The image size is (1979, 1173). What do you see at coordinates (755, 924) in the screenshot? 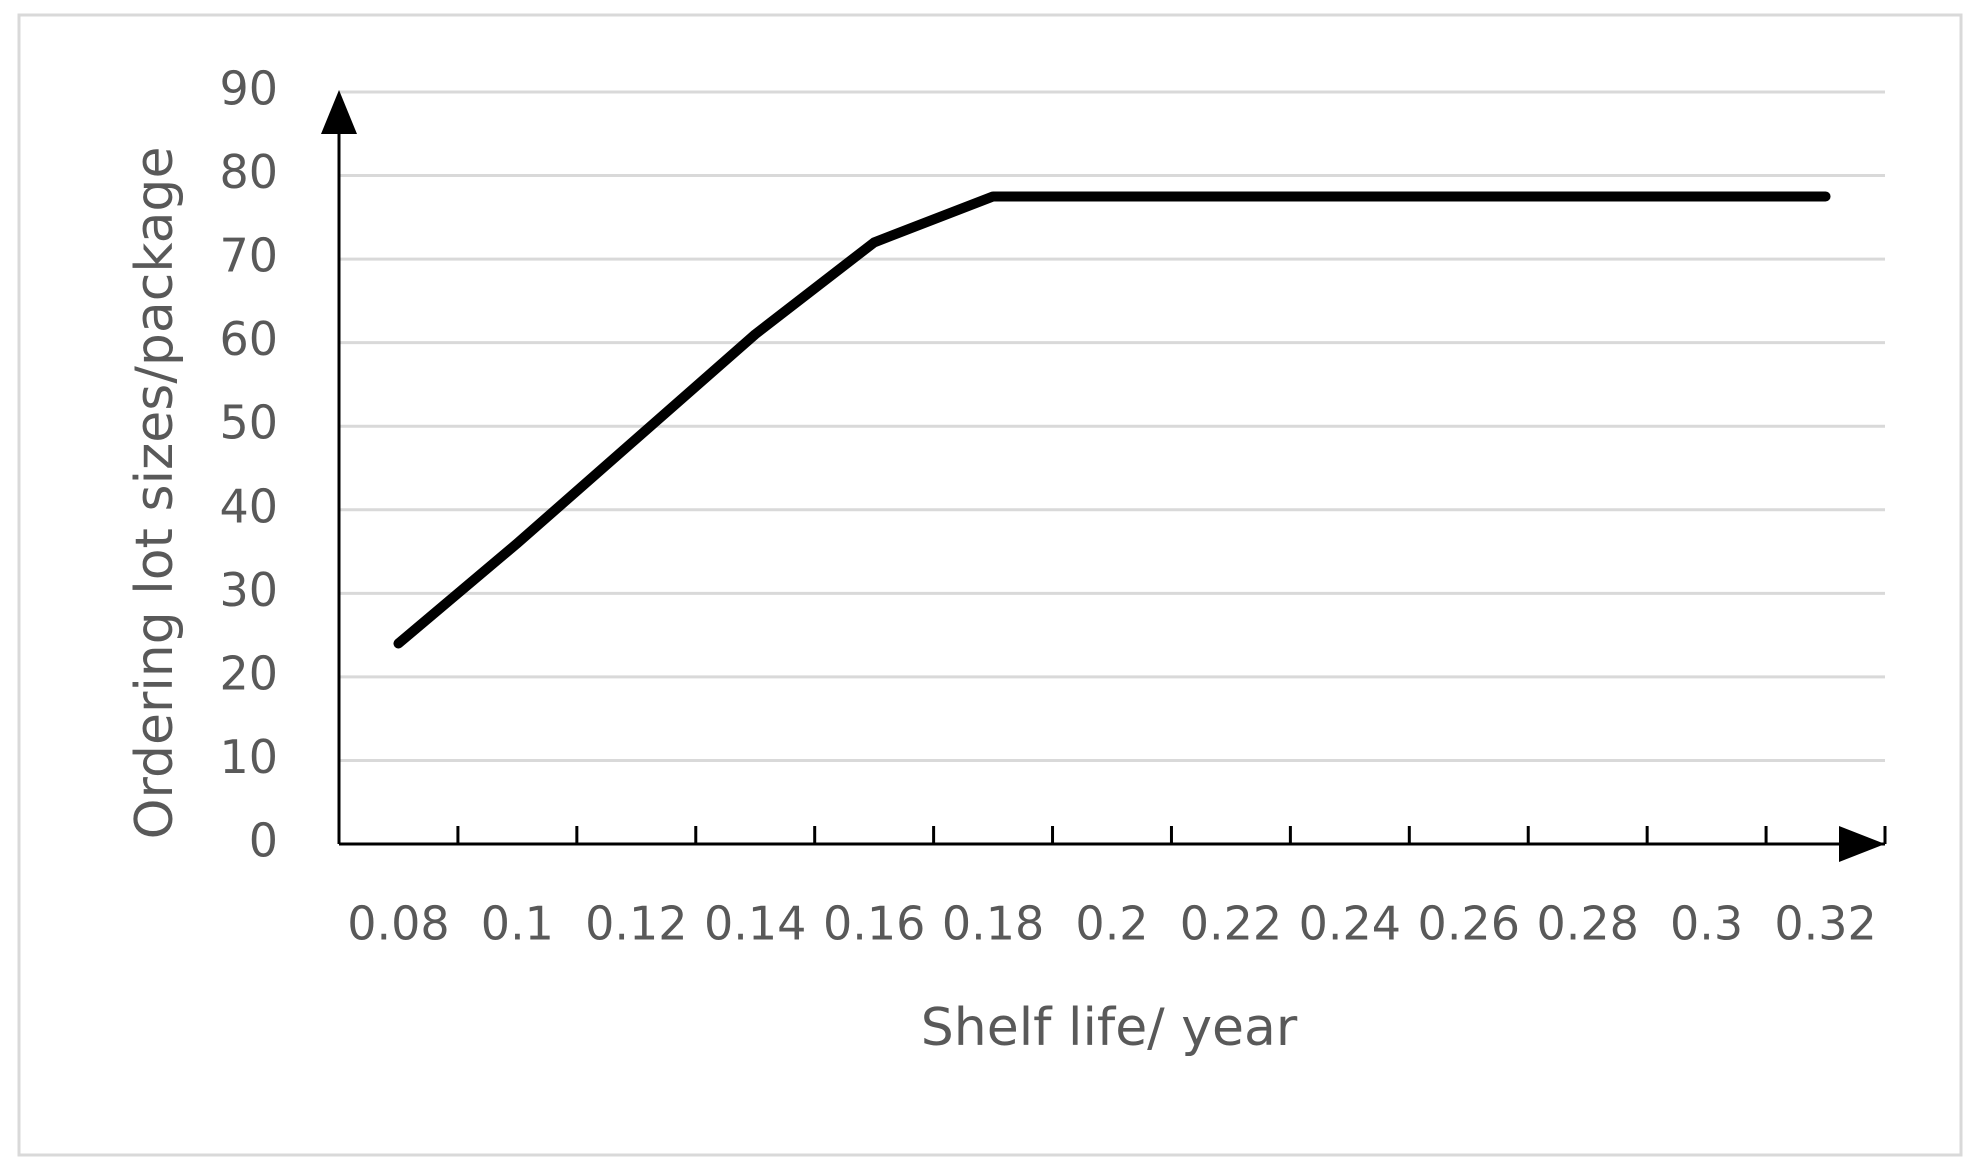
I see `x-tick-label: 0.14` at bounding box center [755, 924].